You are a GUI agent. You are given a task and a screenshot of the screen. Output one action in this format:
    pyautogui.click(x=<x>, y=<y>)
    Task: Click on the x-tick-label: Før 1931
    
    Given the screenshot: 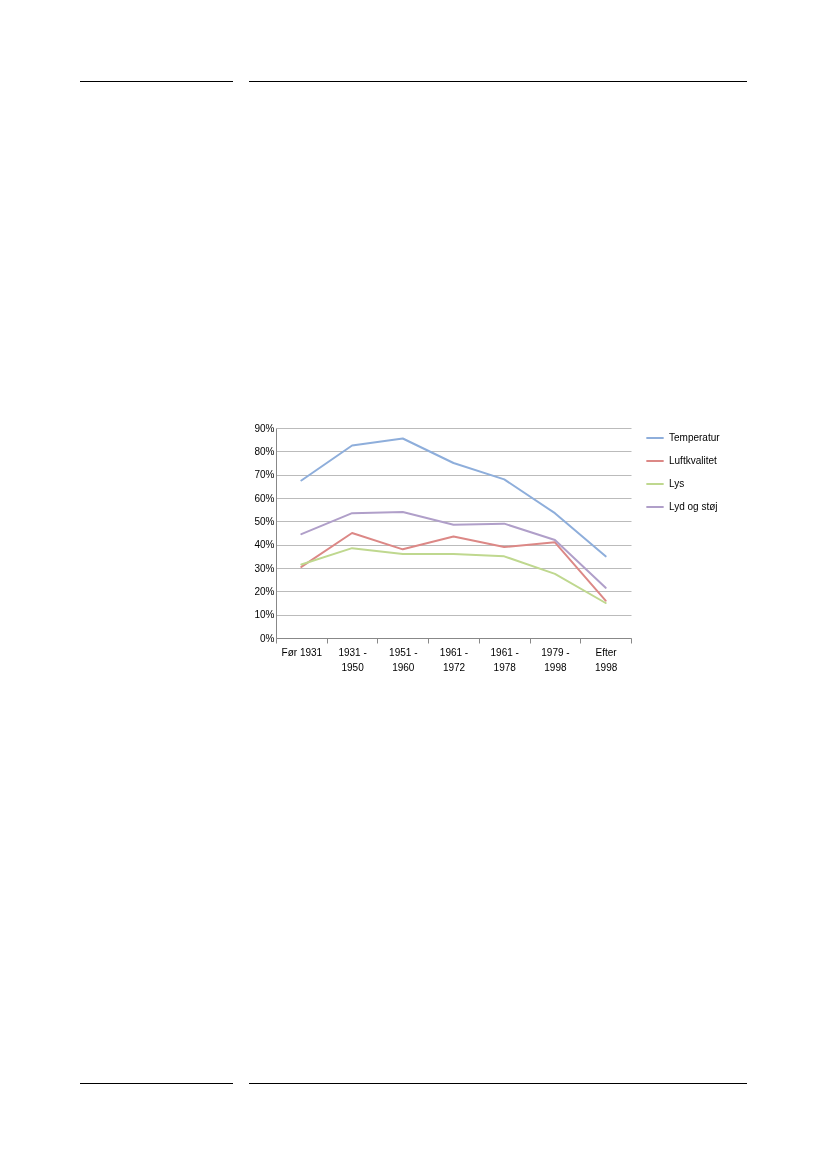 What is the action you would take?
    pyautogui.click(x=302, y=652)
    